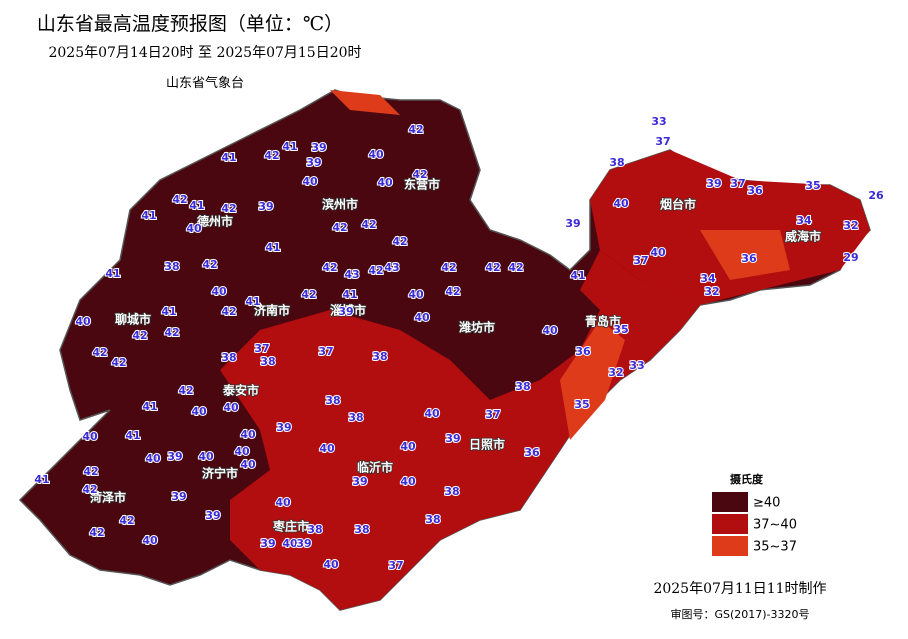 The image size is (908, 639). I want to click on legend-title: 摄氏度, so click(747, 479).